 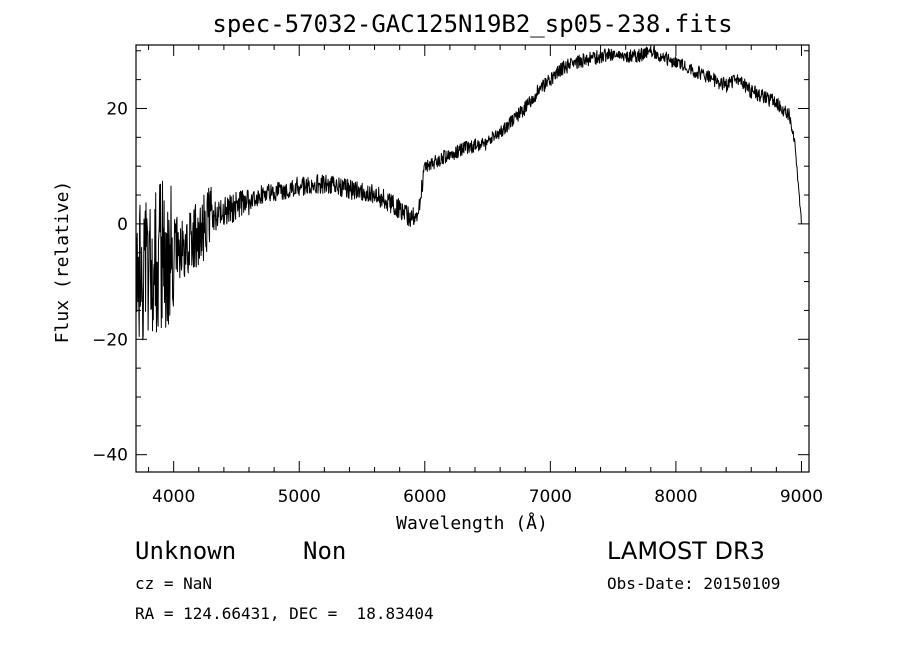 I want to click on y-tick-label: 0, so click(x=122, y=225).